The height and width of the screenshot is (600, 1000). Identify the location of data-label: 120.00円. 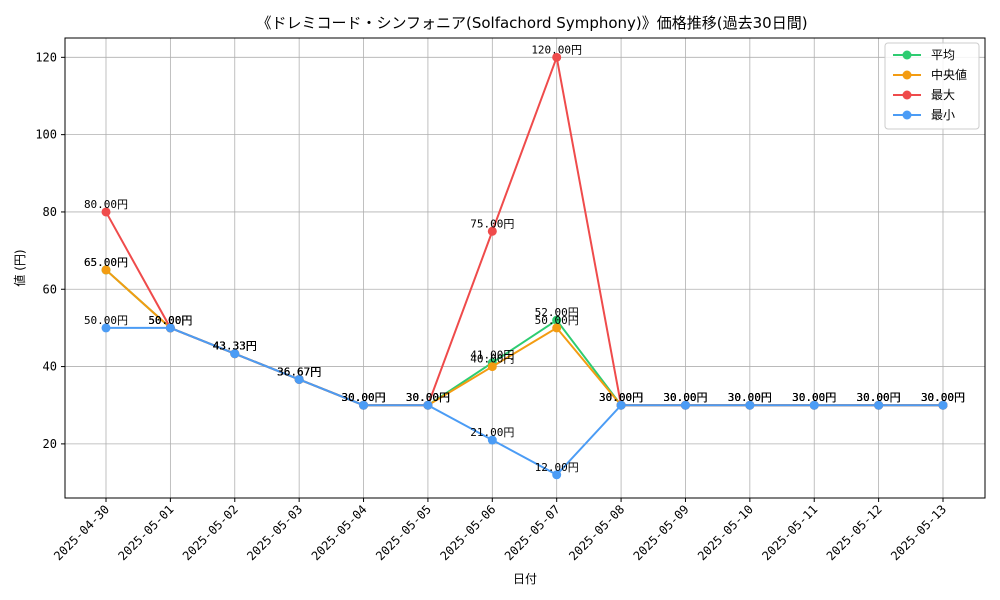
(556, 49).